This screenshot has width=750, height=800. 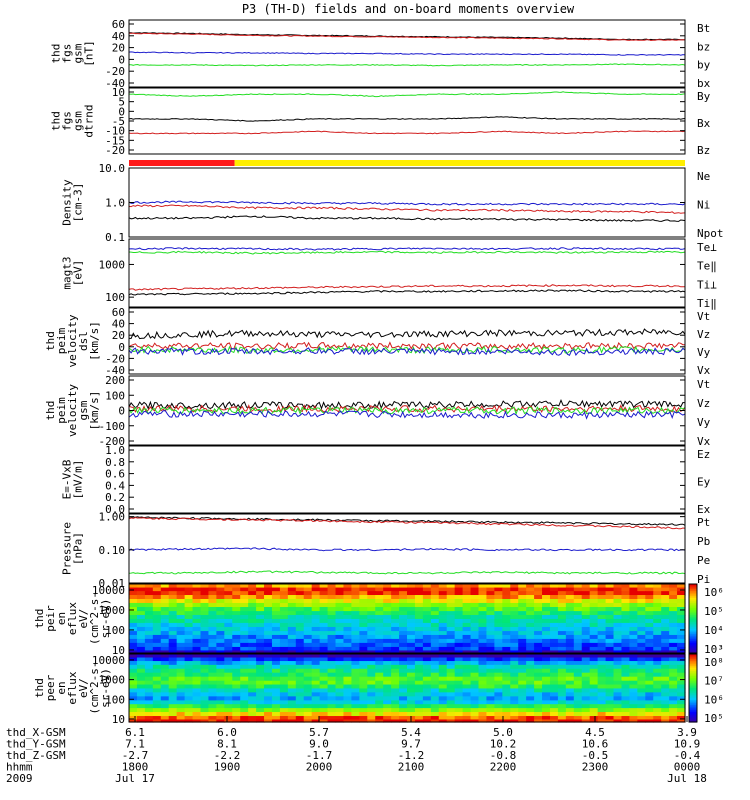 I want to click on y-tick-label: 40, so click(x=118, y=36).